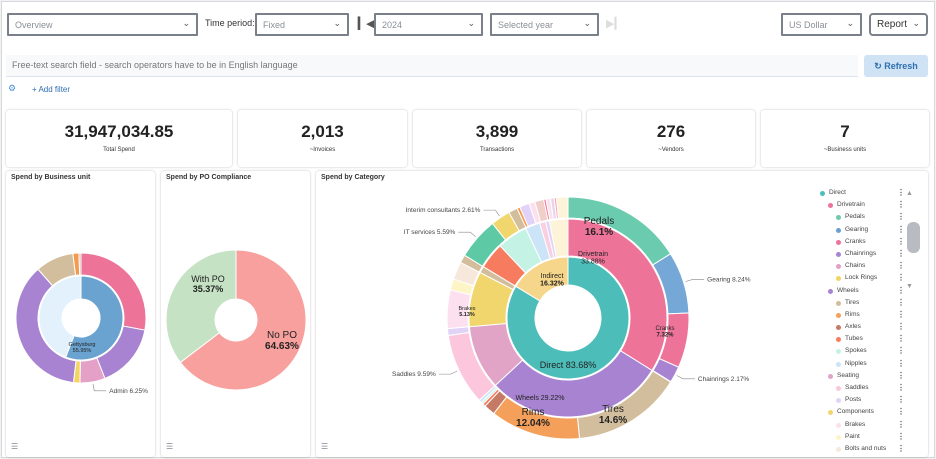 The height and width of the screenshot is (459, 936). What do you see at coordinates (848, 375) in the screenshot?
I see `legend-label: Seating` at bounding box center [848, 375].